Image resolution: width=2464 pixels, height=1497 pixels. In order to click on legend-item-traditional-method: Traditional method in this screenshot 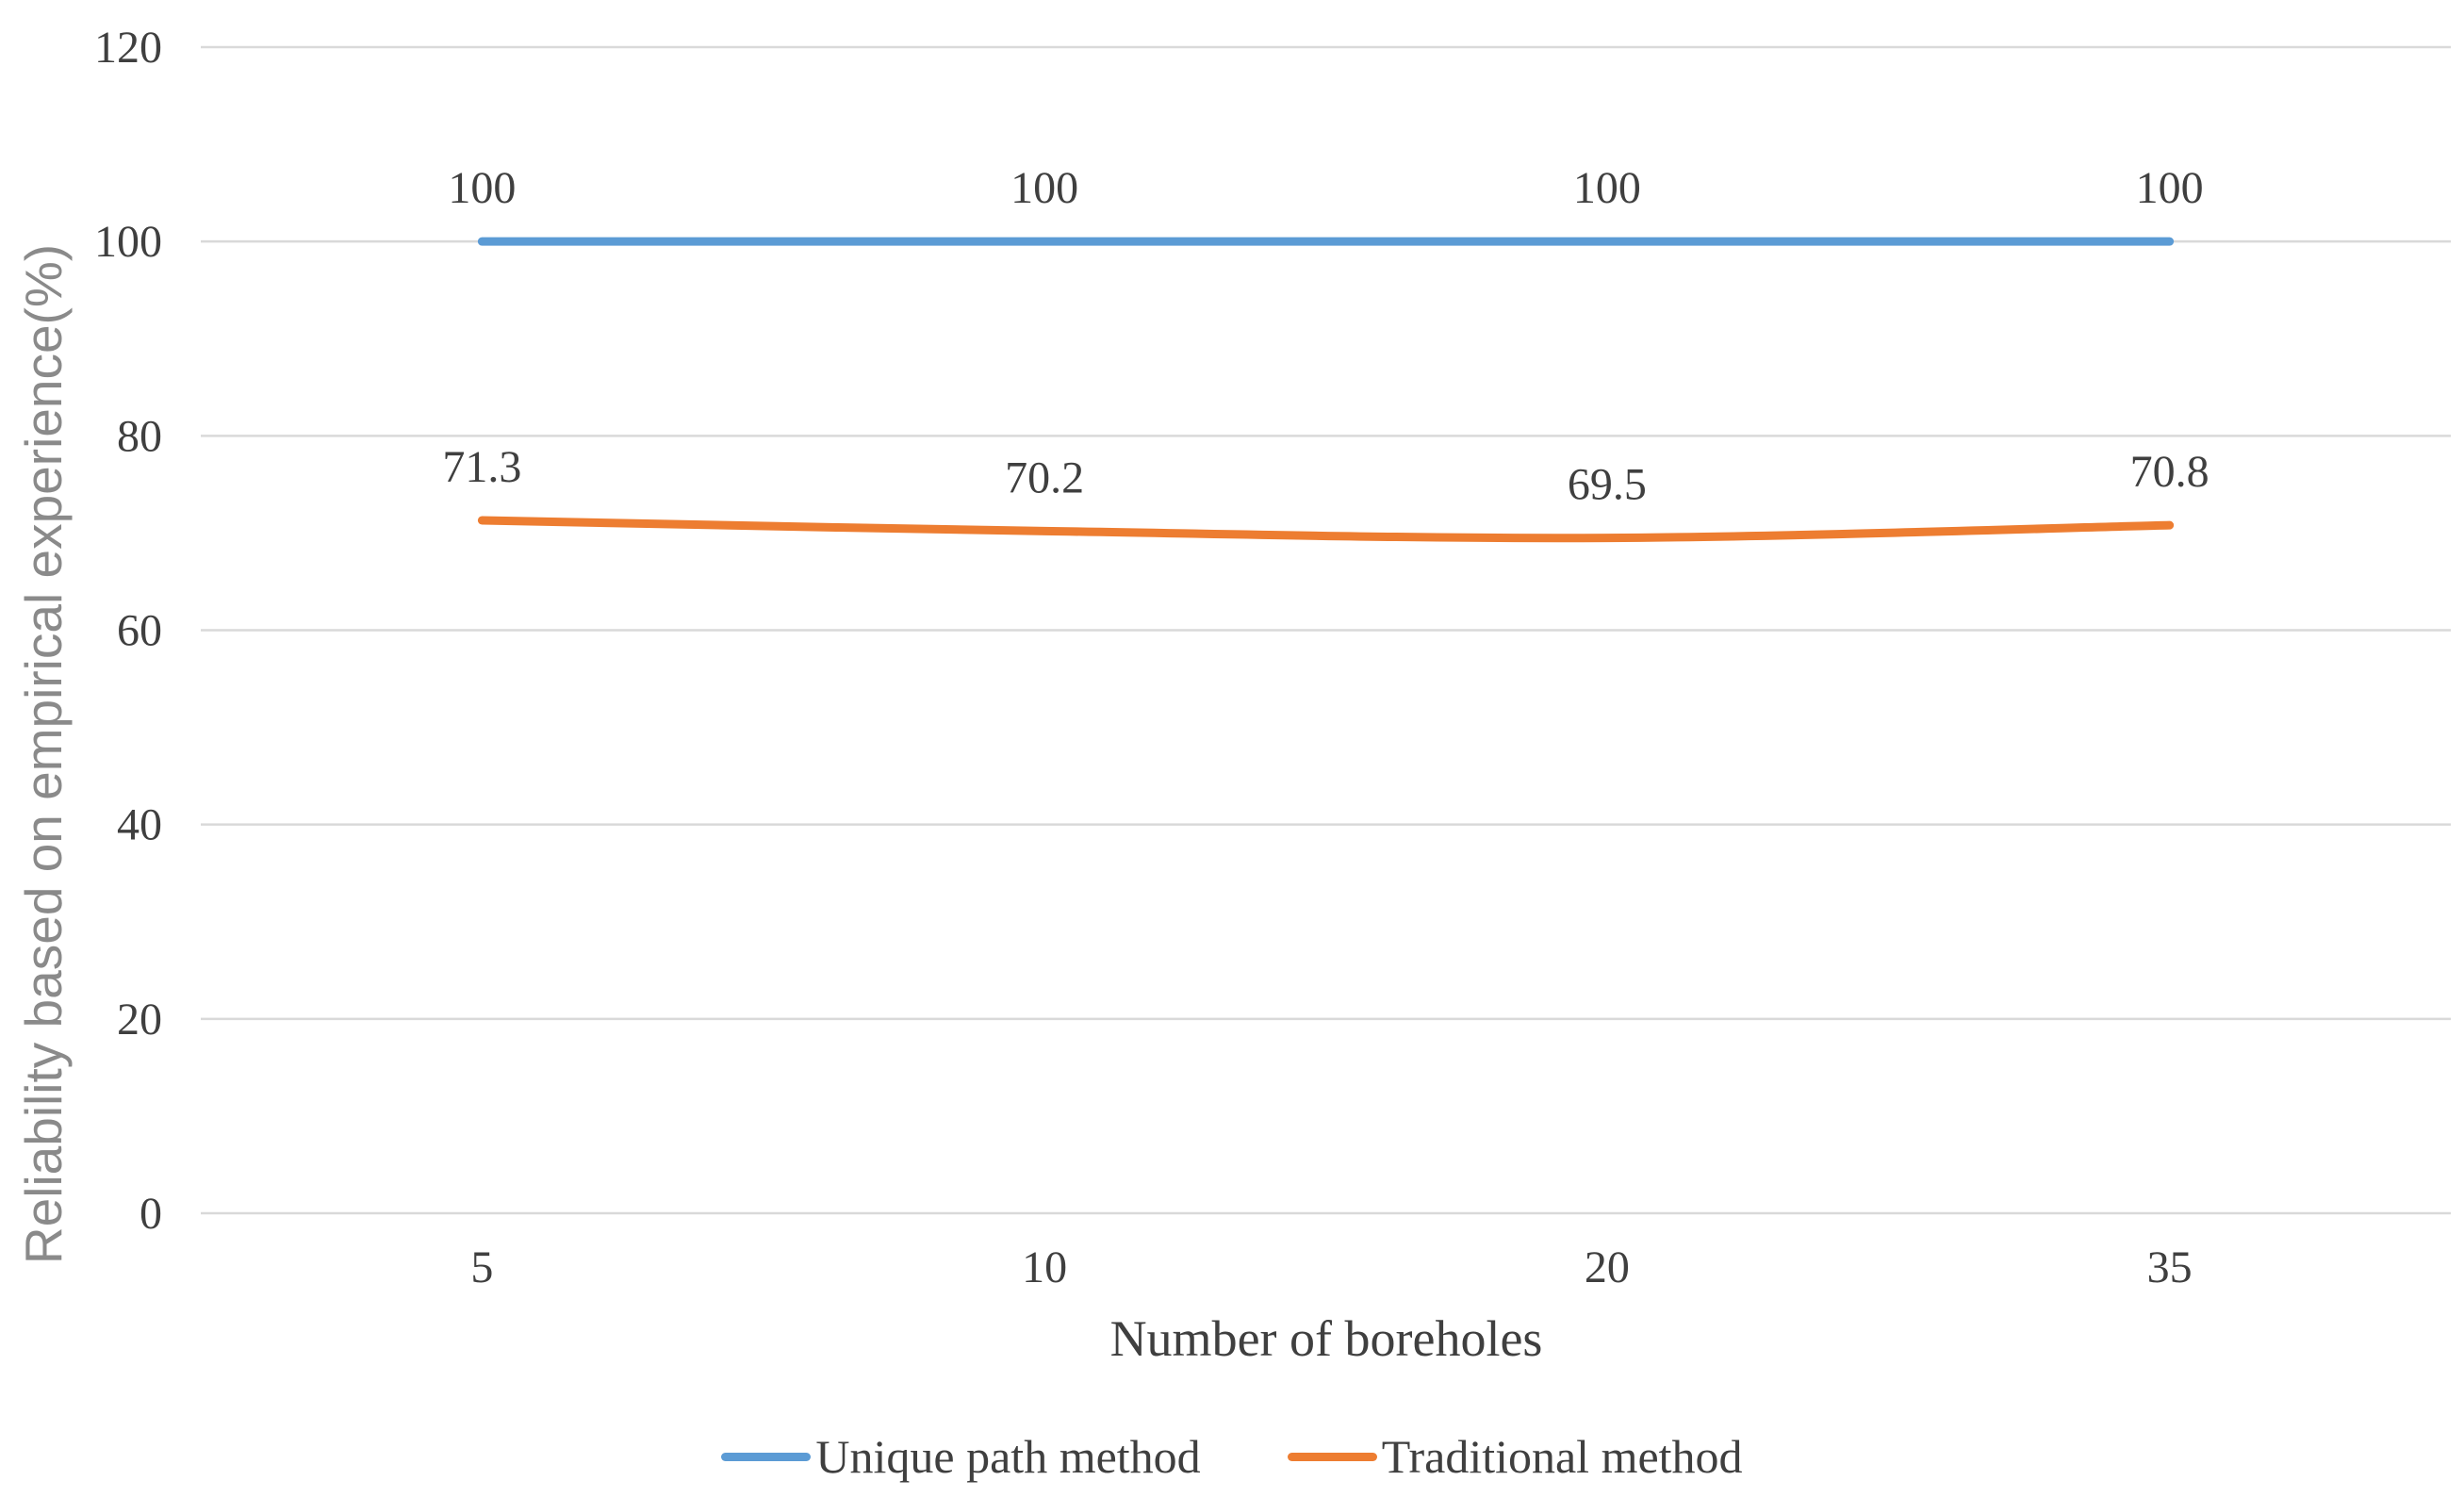, I will do `click(1515, 1457)`.